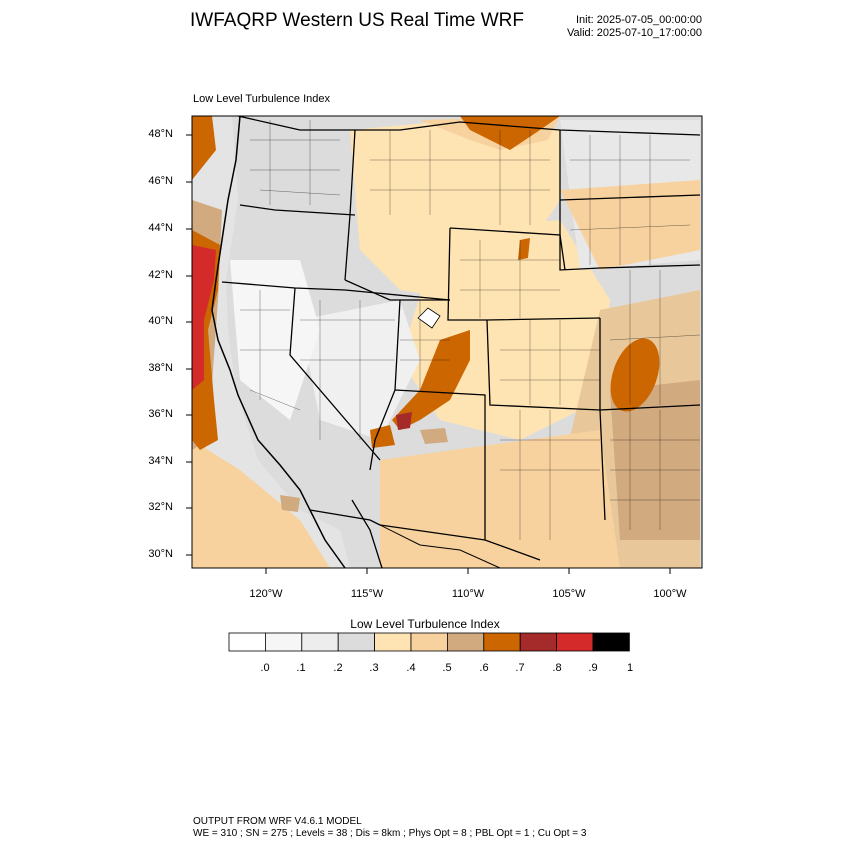 The height and width of the screenshot is (850, 850). I want to click on lat-label: 38°N, so click(160, 368).